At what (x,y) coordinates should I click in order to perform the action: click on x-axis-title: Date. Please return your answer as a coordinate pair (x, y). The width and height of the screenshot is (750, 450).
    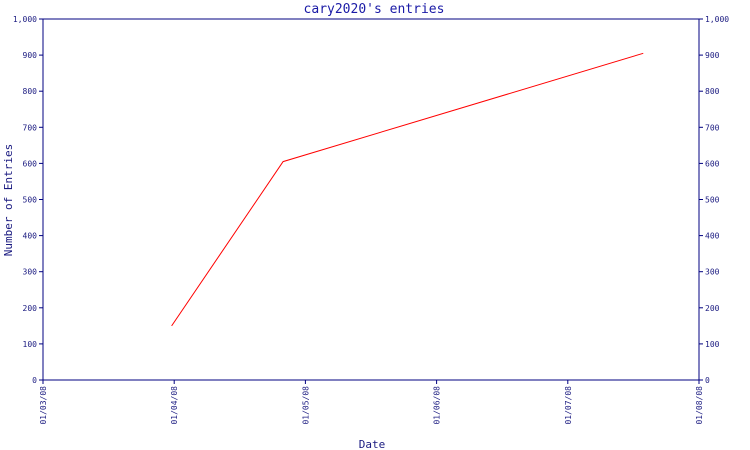
    Looking at the image, I should click on (372, 444).